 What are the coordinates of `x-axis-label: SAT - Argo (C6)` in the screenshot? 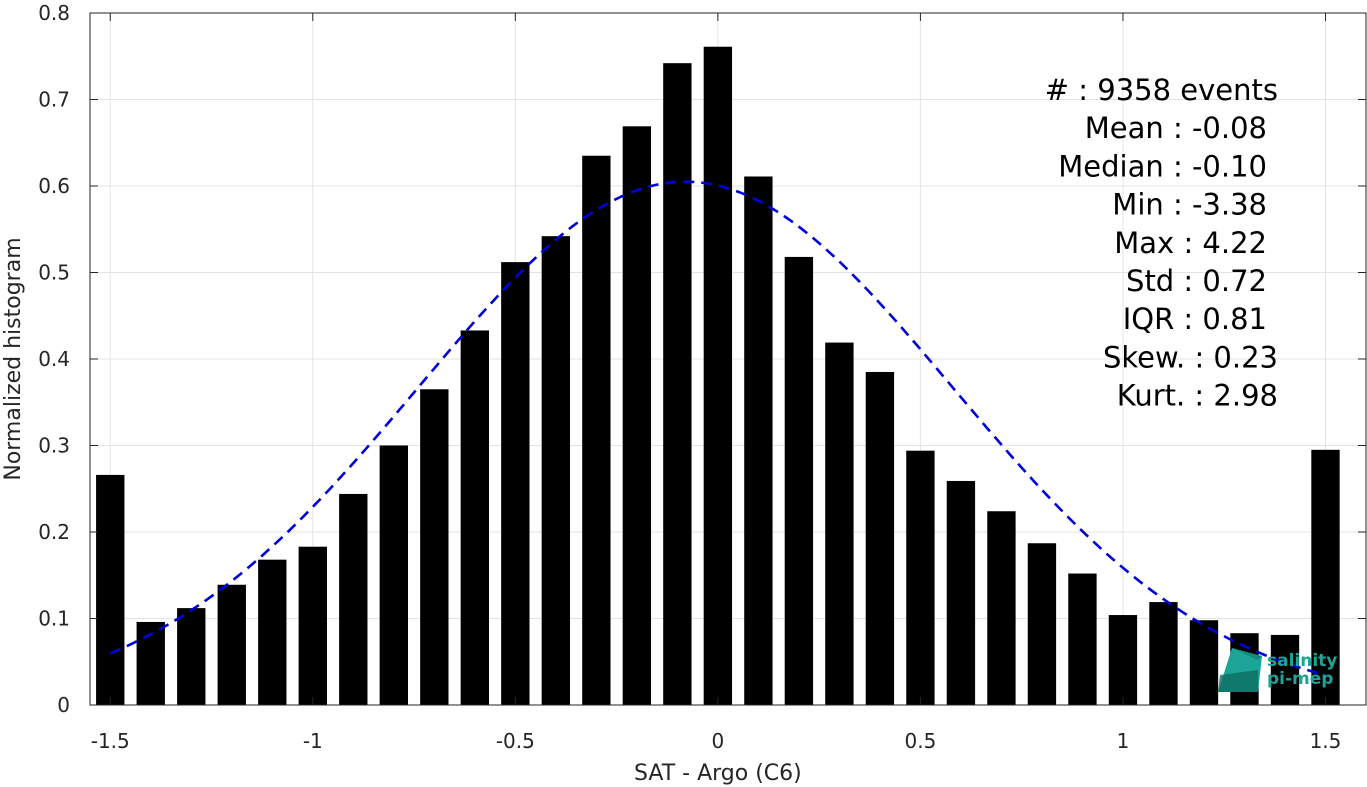 It's located at (718, 773).